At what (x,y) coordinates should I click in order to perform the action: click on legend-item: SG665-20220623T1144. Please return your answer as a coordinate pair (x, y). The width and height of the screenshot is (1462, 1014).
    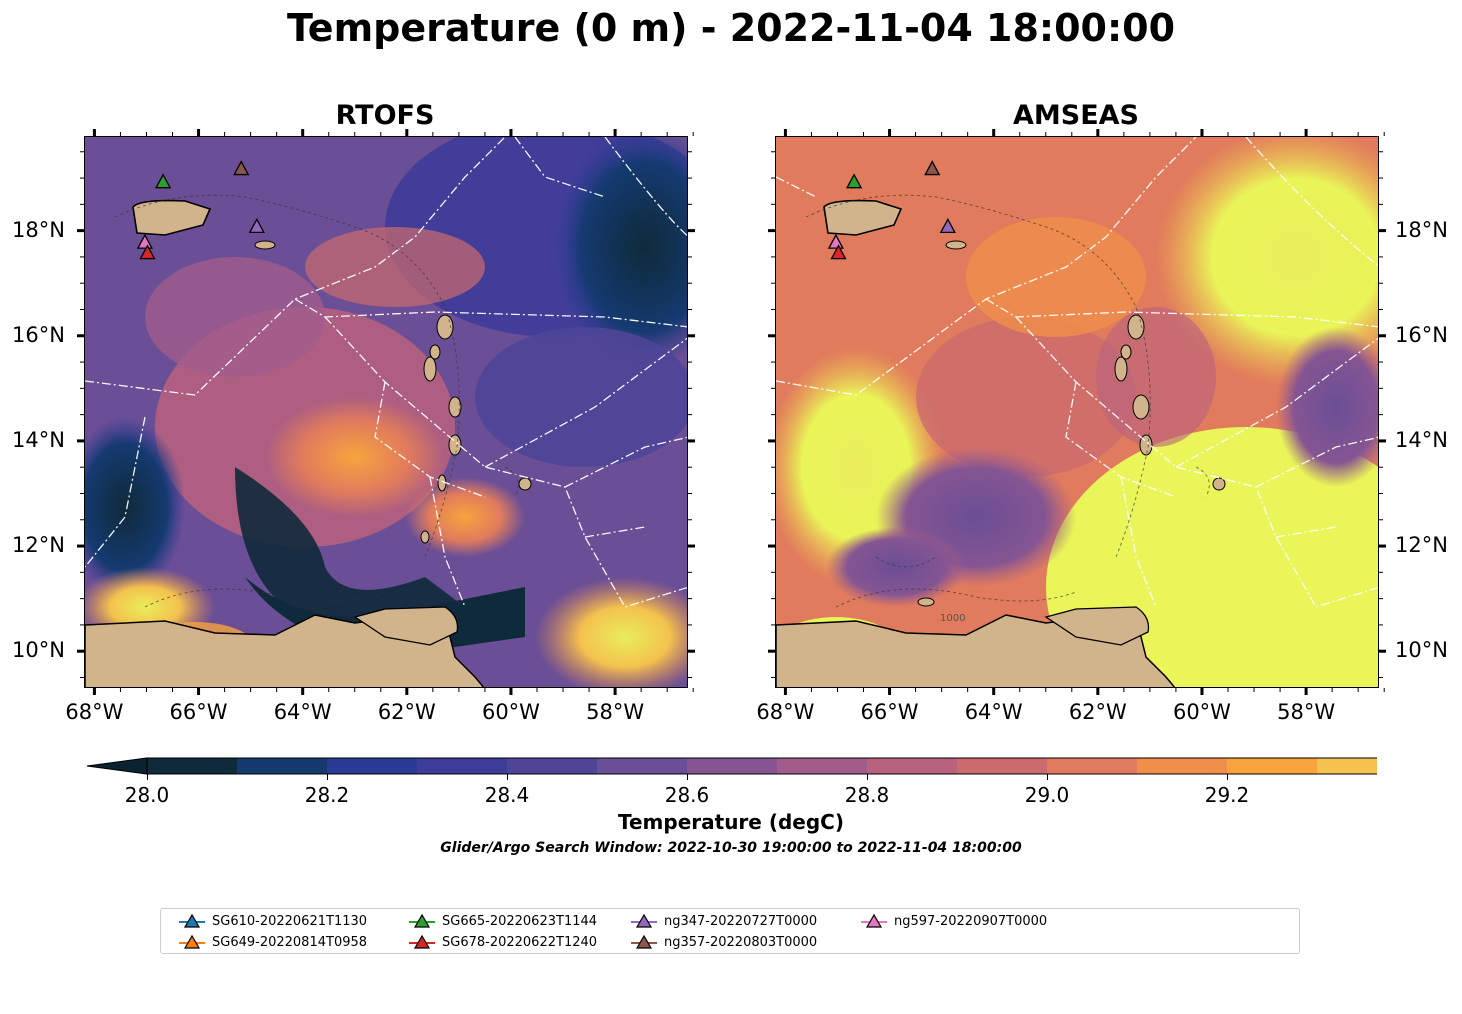
    Looking at the image, I should click on (503, 921).